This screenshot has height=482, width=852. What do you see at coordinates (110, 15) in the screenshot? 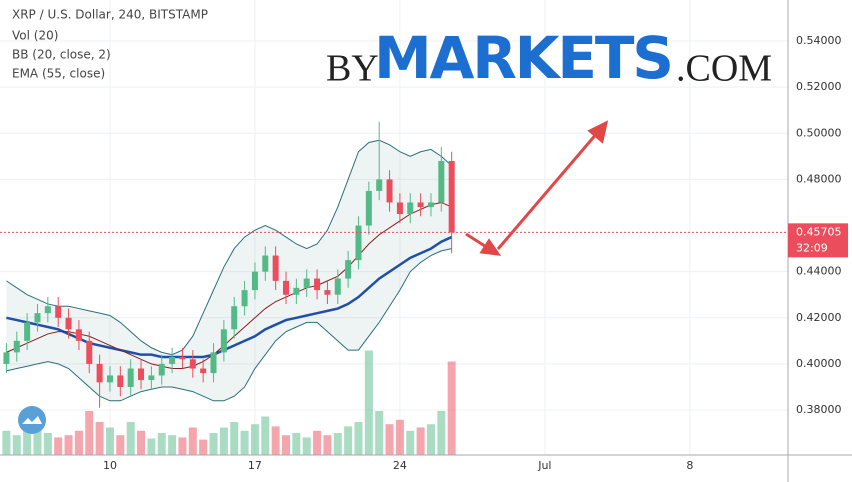
I see `chart-title: XRP / U.S. Dollar, 240, BITSTAMP` at bounding box center [110, 15].